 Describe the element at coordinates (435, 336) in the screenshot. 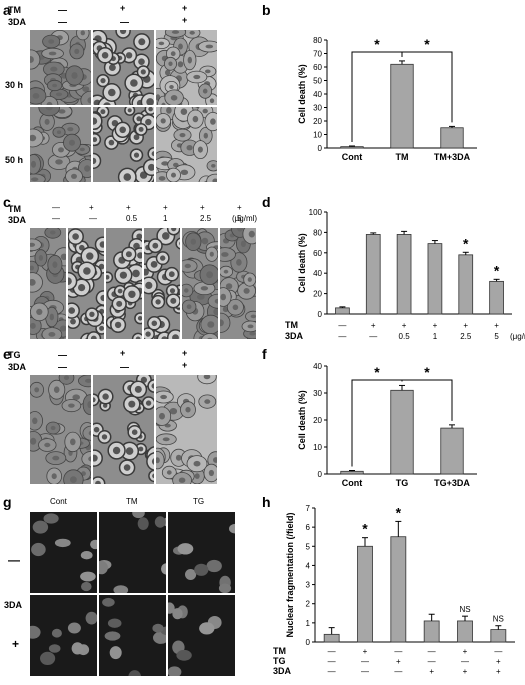

I see `row-value: 1` at that location.